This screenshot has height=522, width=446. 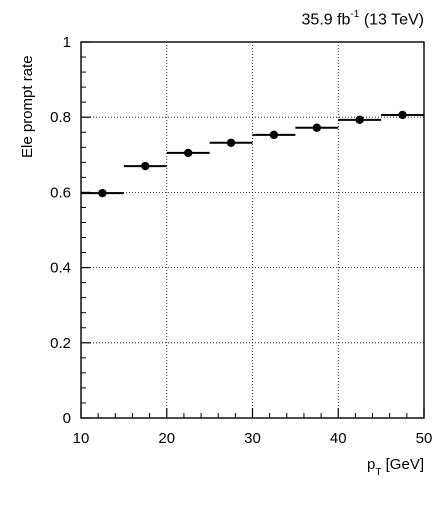 What do you see at coordinates (81, 438) in the screenshot?
I see `x-tick-label: 10` at bounding box center [81, 438].